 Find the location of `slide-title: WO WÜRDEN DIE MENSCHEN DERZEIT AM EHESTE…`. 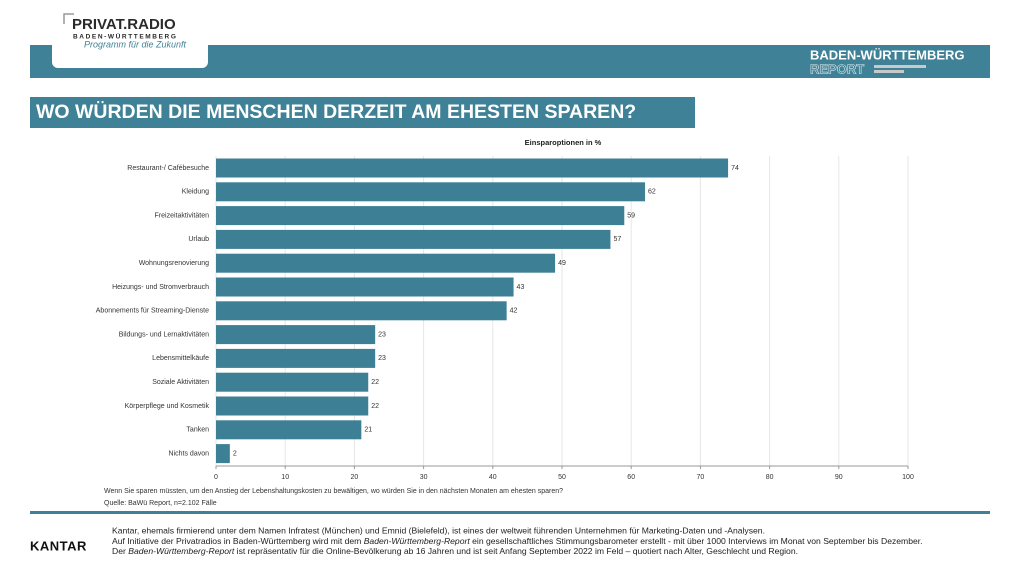

slide-title: WO WÜRDEN DIE MENSCHEN DERZEIT AM EHESTE… is located at coordinates (336, 111).